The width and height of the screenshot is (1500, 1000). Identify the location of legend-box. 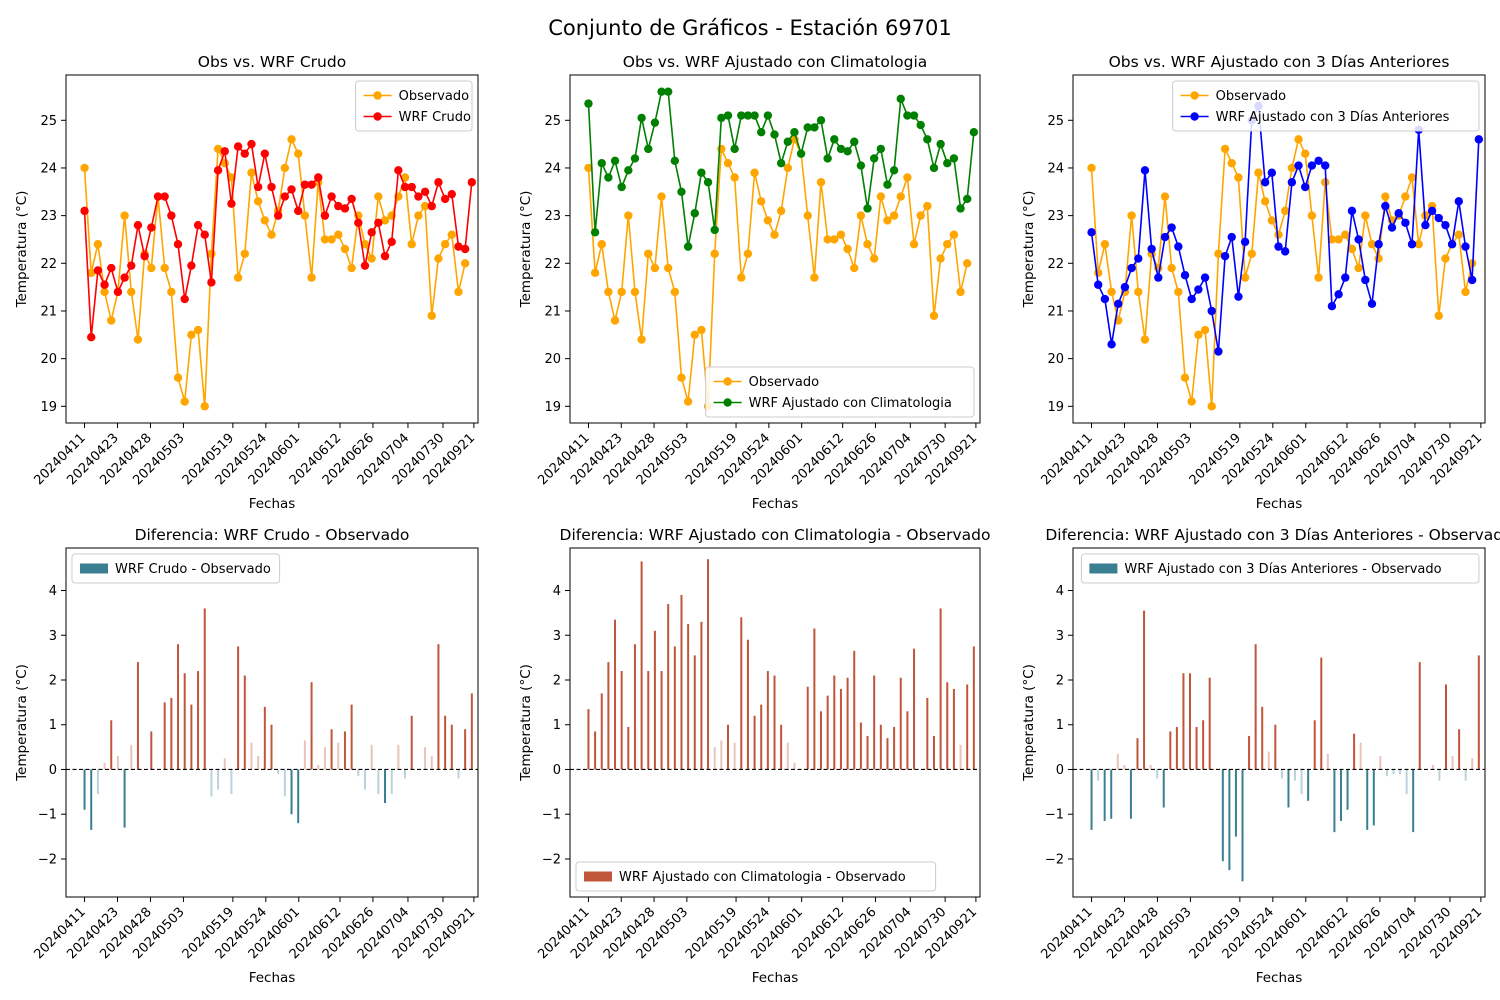
(414, 106).